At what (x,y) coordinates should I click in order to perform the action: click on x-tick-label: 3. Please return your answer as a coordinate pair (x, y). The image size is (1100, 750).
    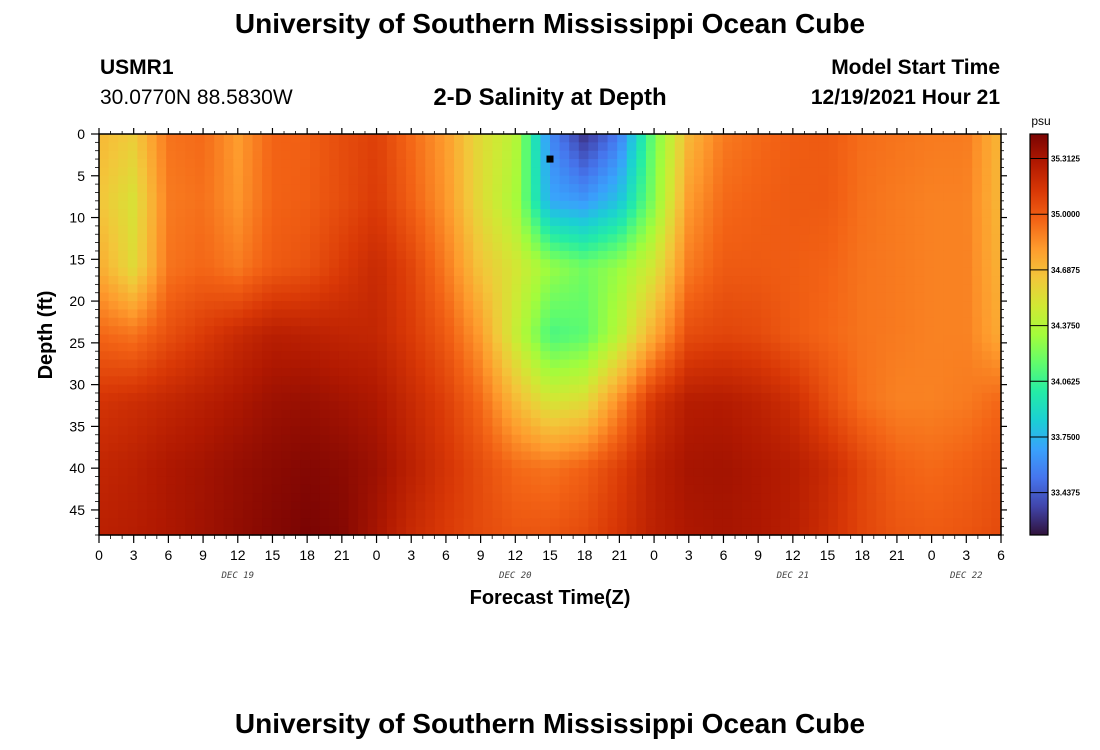
    Looking at the image, I should click on (134, 555).